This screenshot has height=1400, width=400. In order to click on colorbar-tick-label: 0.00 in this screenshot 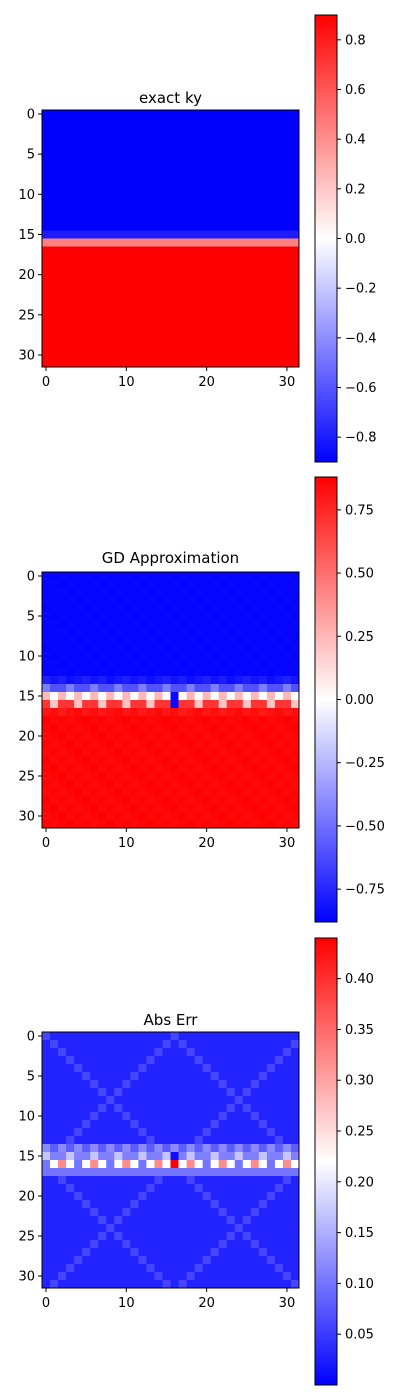, I will do `click(359, 700)`.